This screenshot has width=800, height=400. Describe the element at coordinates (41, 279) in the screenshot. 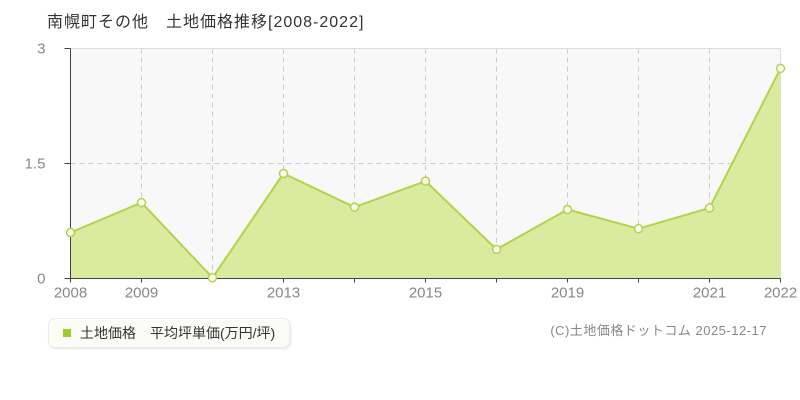

I see `y-tick-label: 0` at that location.